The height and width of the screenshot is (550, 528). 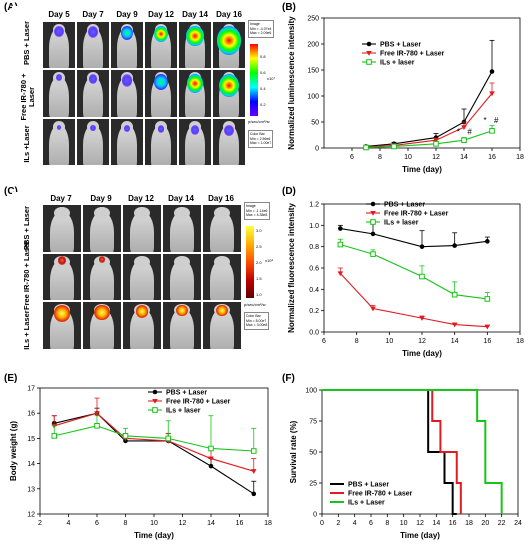 I want to click on annotation: *, so click(x=458, y=131).